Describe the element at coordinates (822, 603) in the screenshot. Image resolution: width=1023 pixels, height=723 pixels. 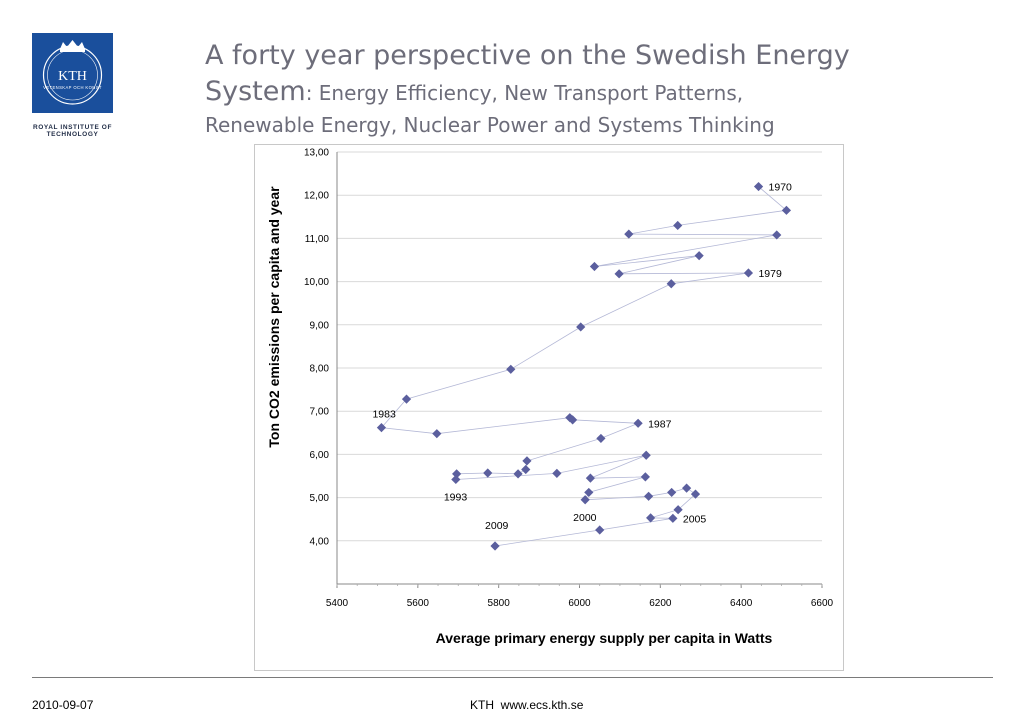
I see `x-tick-label: 6600` at that location.